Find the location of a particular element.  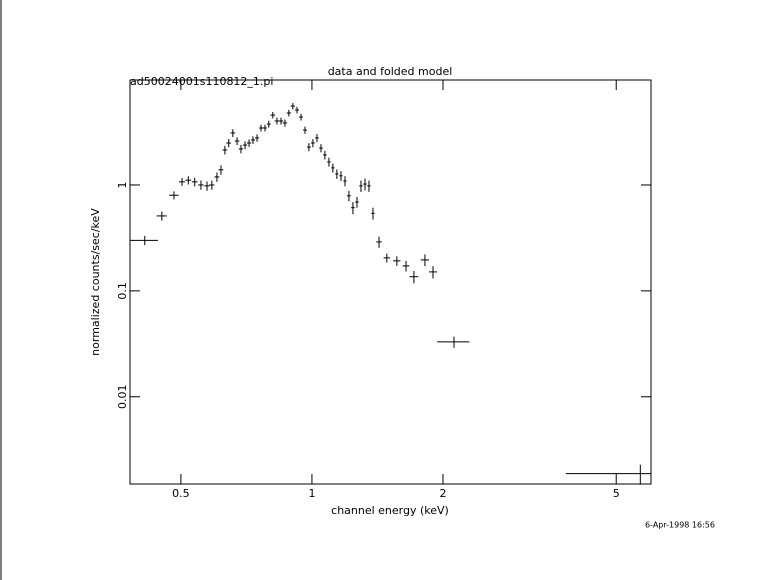

y-tick-label: 1 is located at coordinates (122, 184).